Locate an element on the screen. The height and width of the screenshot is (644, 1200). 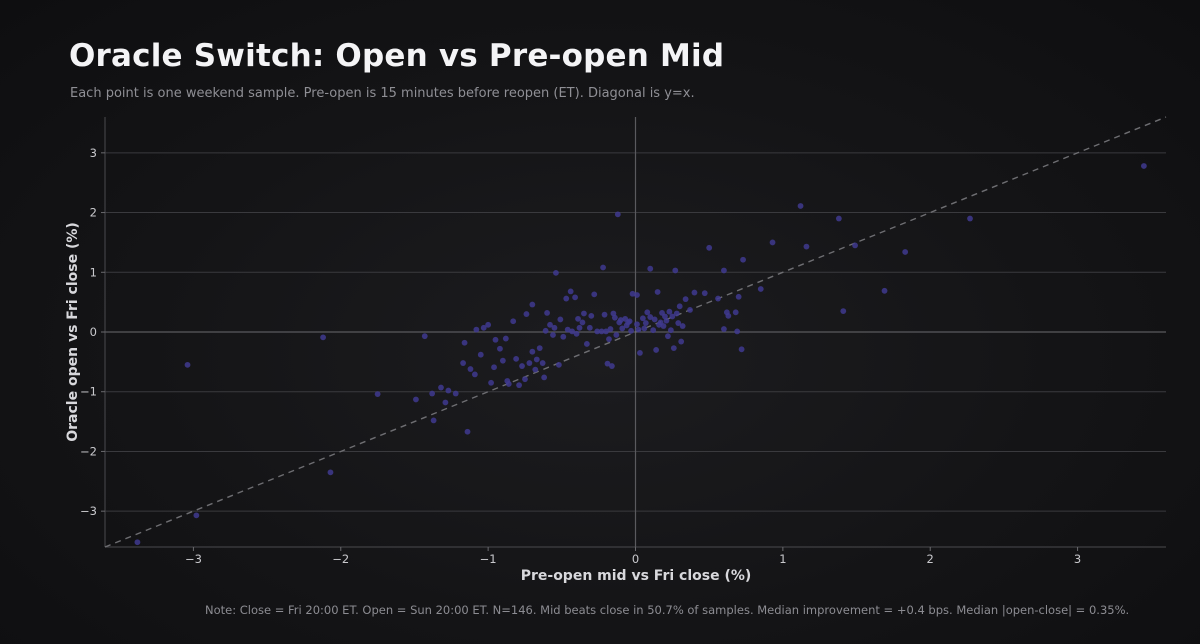
y-tick-label: −3 is located at coordinates (88, 511).